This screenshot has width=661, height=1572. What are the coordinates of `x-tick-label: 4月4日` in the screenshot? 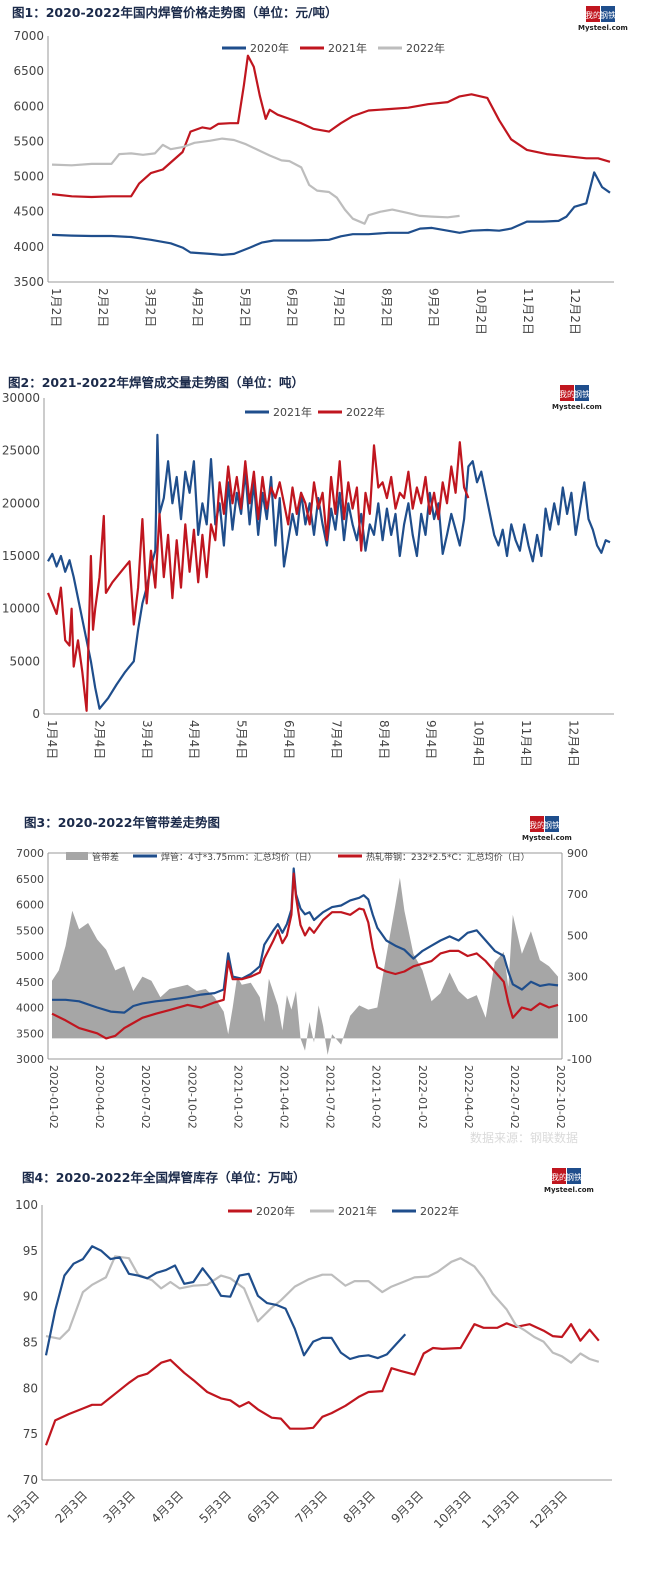 It's located at (194, 739).